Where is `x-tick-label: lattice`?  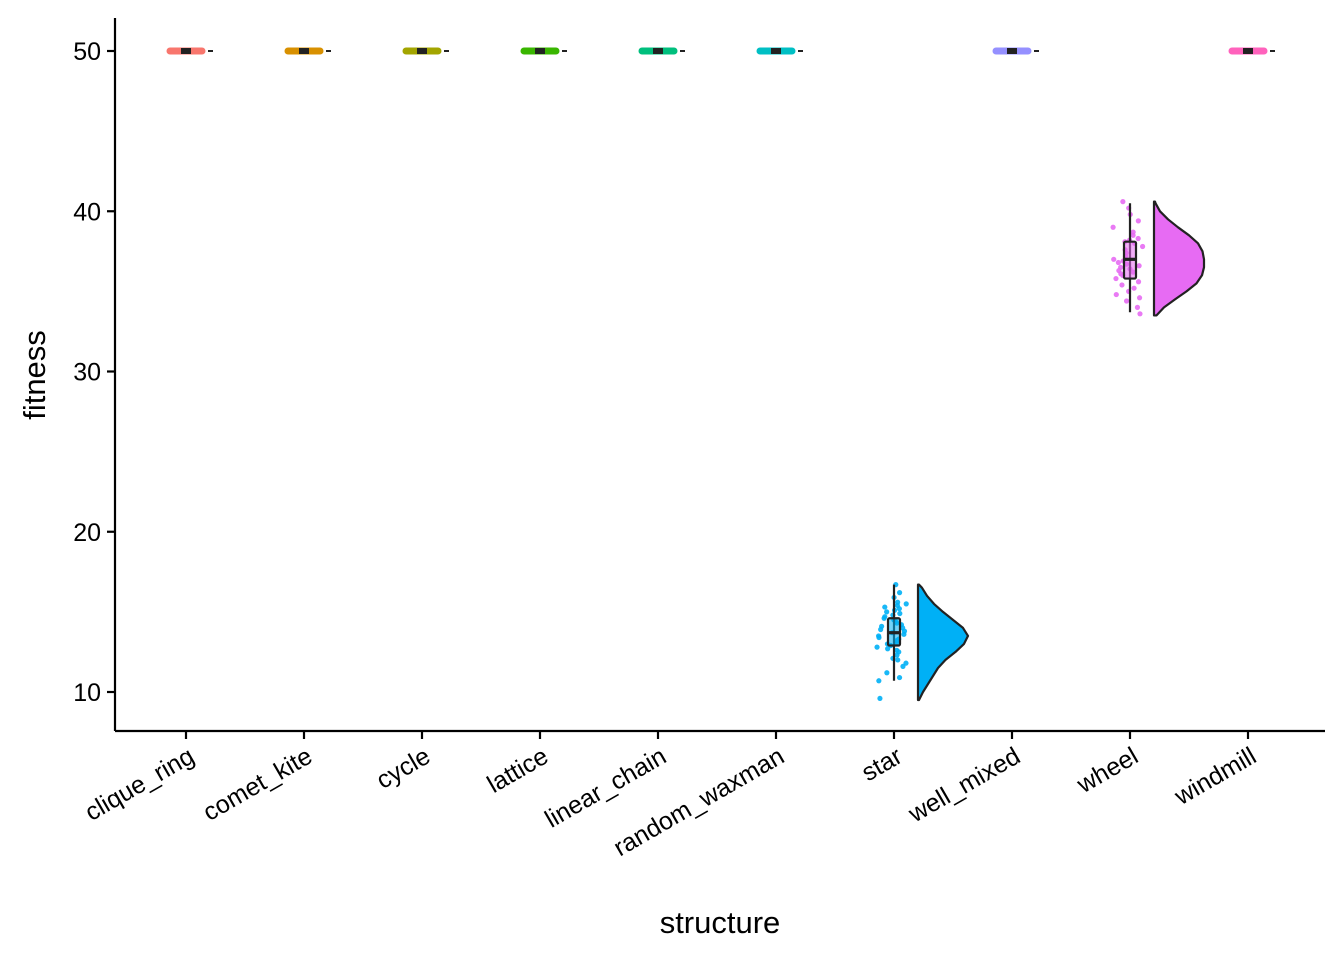
x-tick-label: lattice is located at coordinates (517, 770).